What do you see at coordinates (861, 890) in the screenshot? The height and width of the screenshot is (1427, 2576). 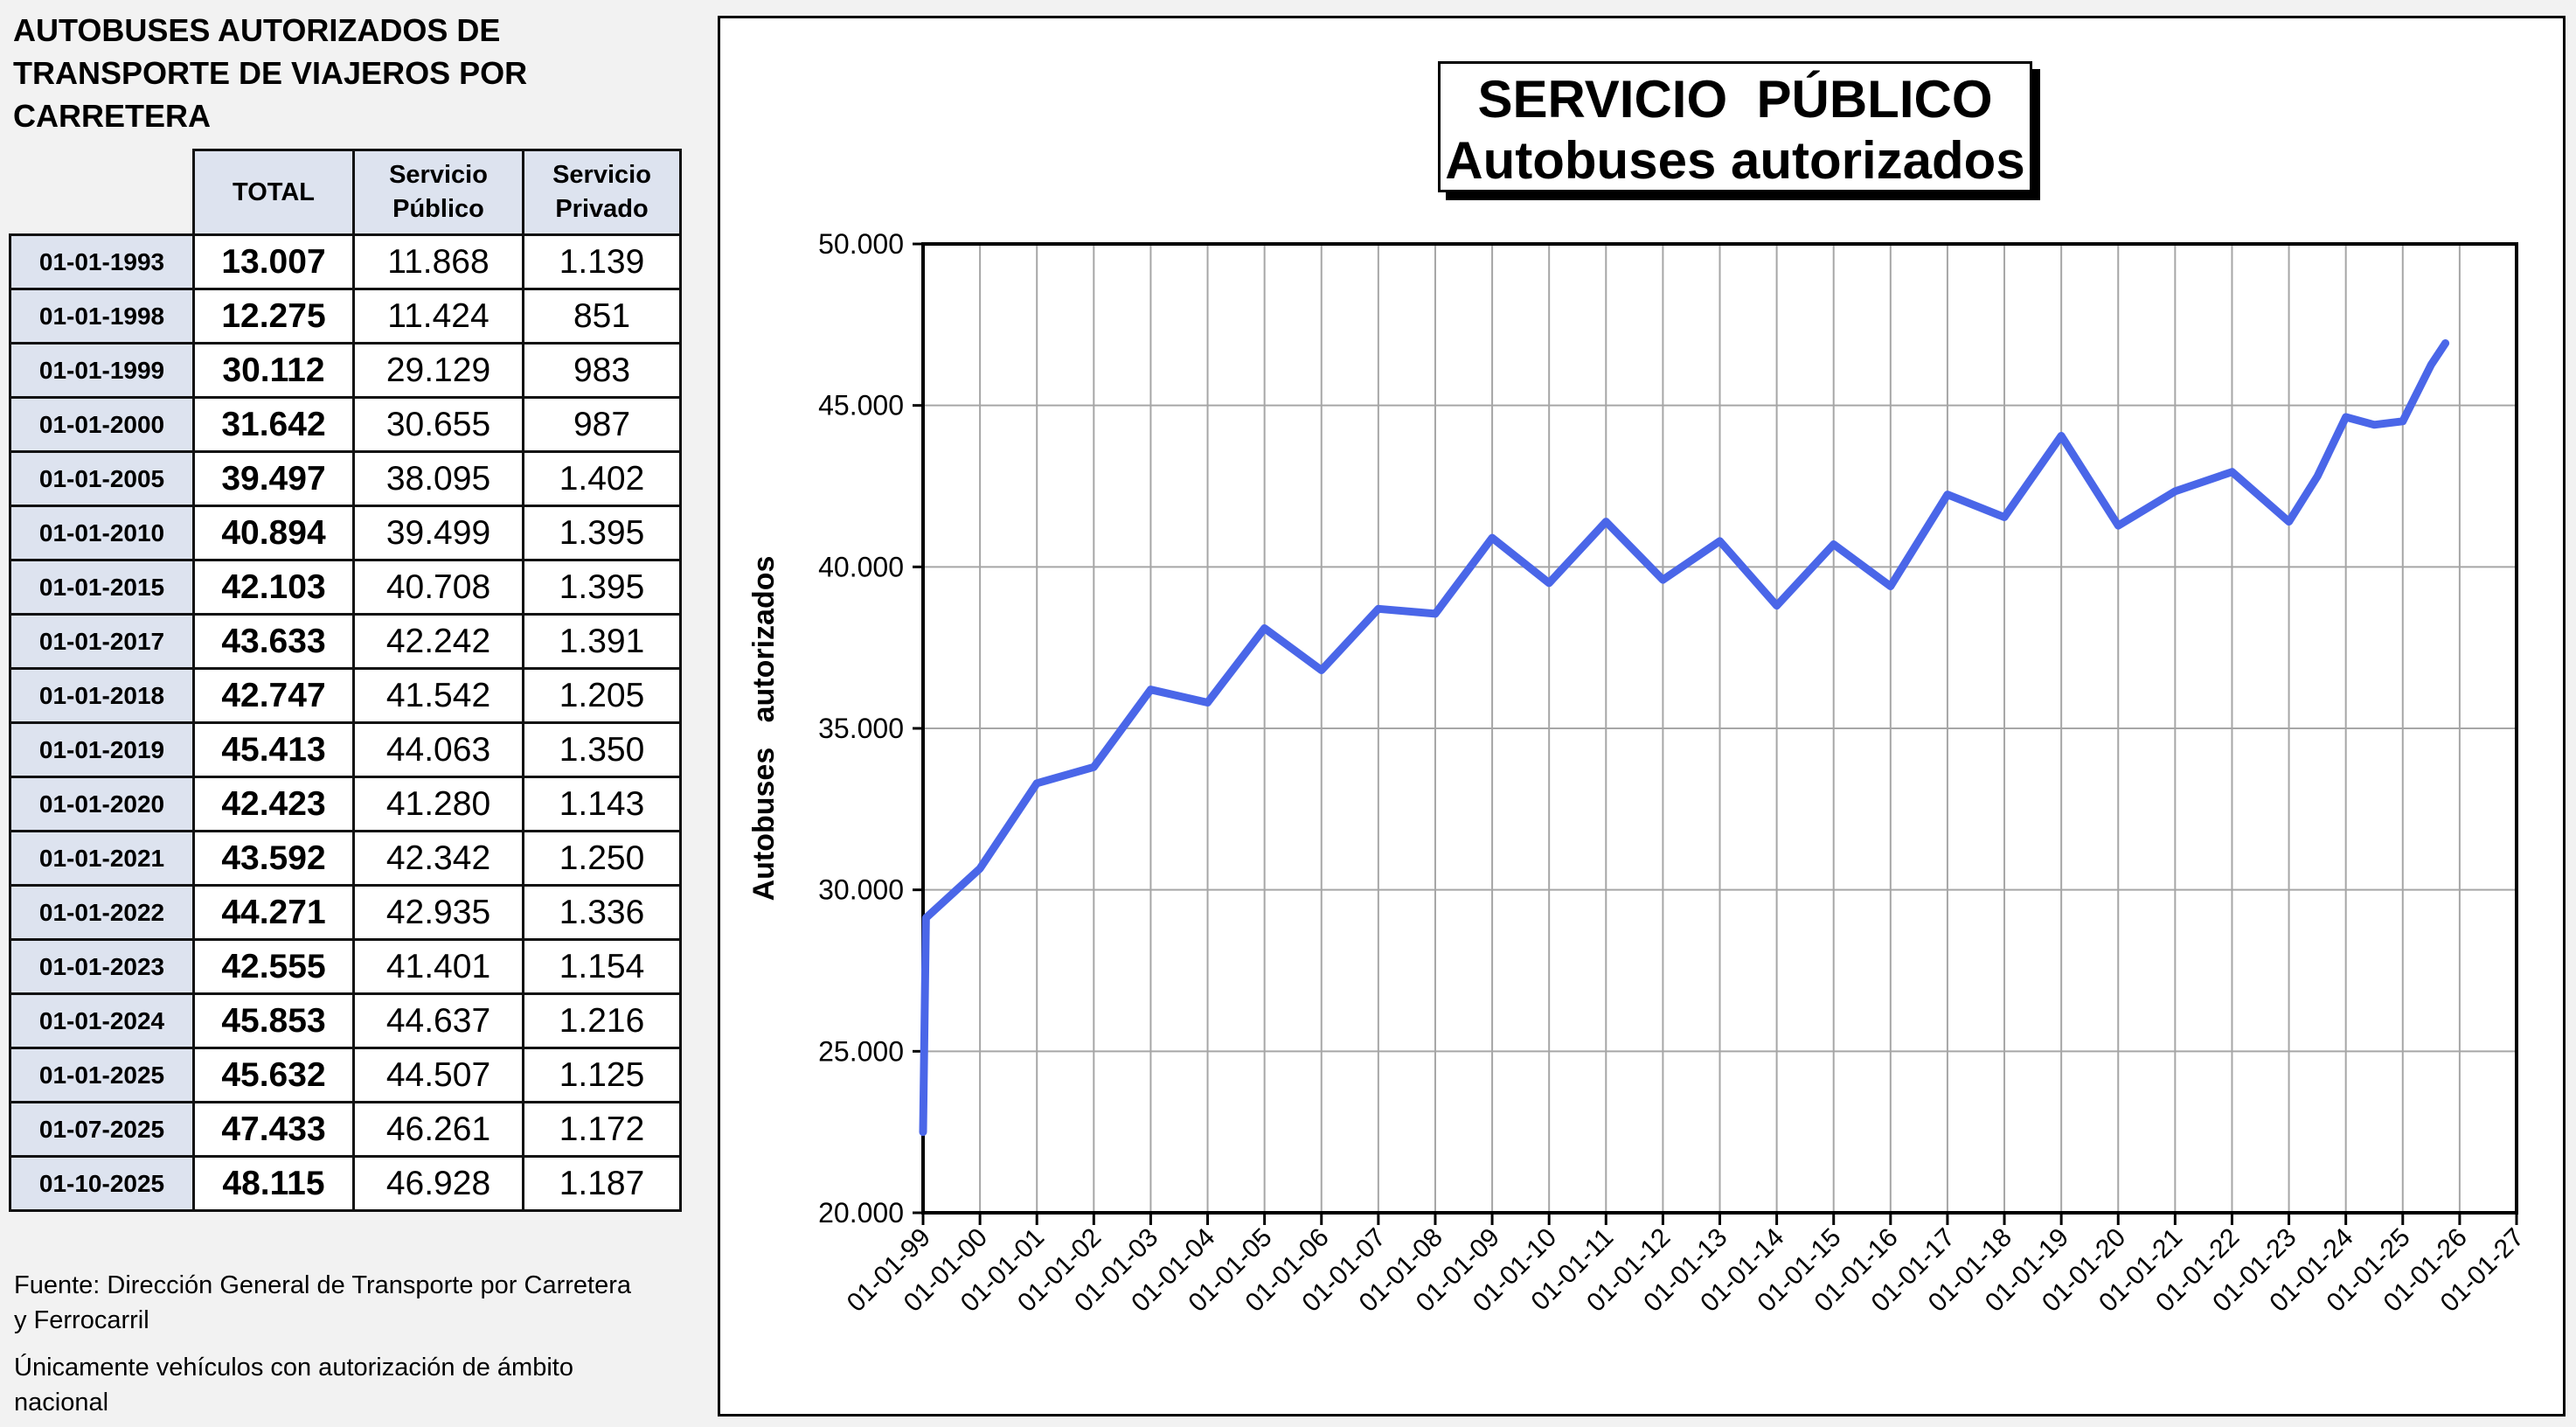 I see `y-tick-label: 30.000` at bounding box center [861, 890].